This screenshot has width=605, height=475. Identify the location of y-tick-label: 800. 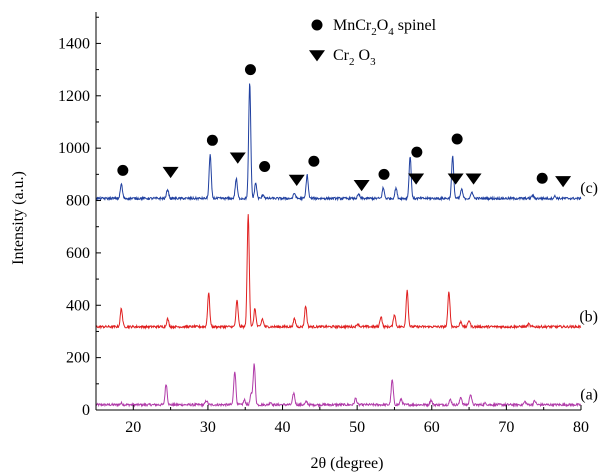
(78, 201).